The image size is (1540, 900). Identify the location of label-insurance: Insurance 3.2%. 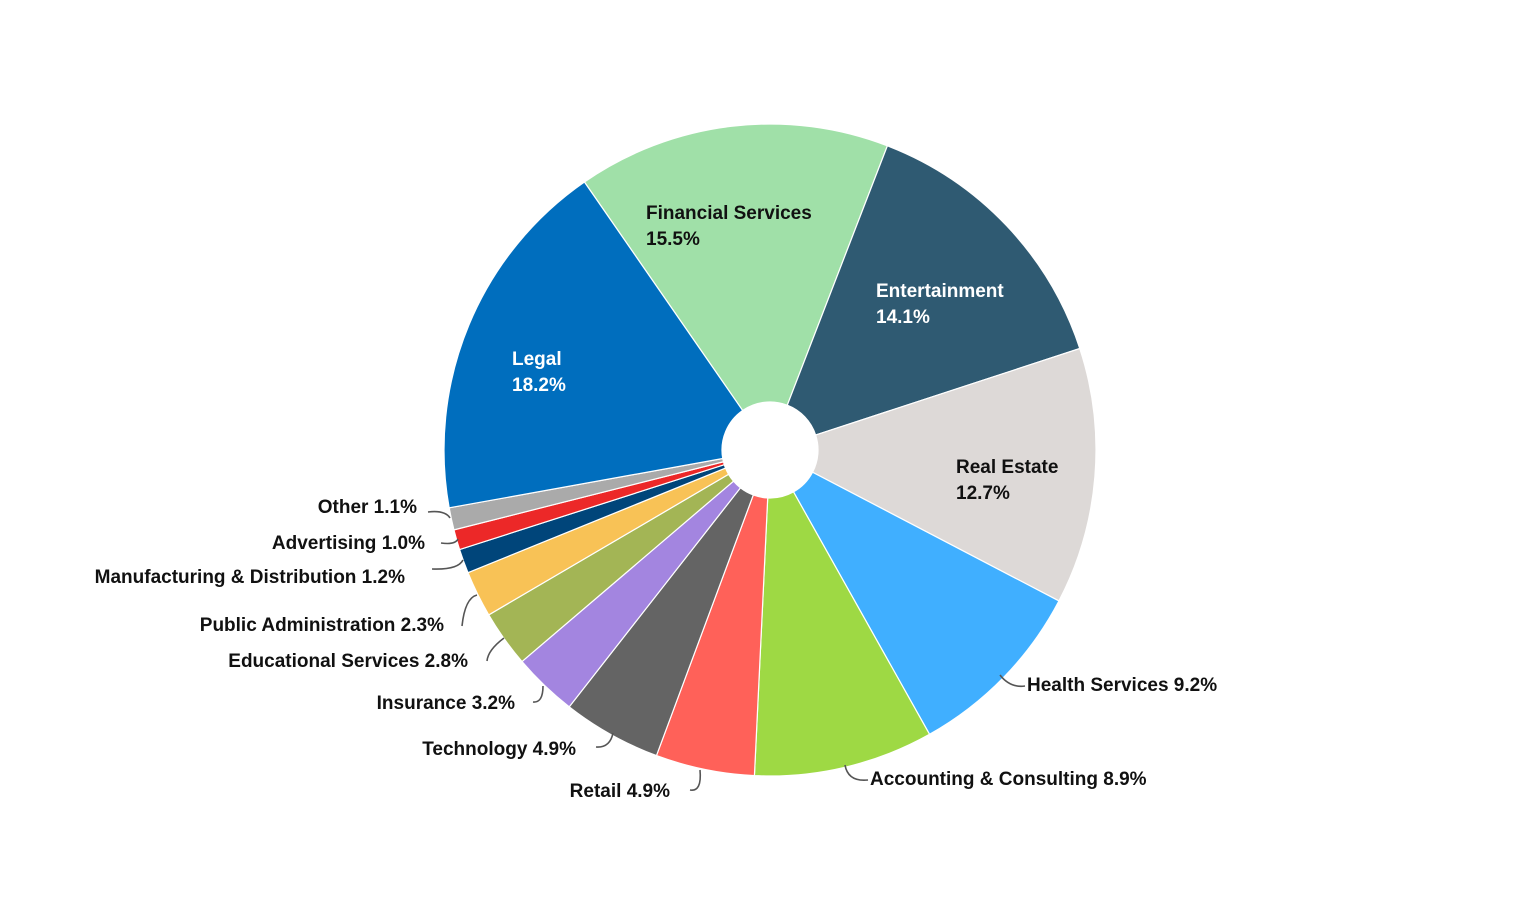
(446, 703).